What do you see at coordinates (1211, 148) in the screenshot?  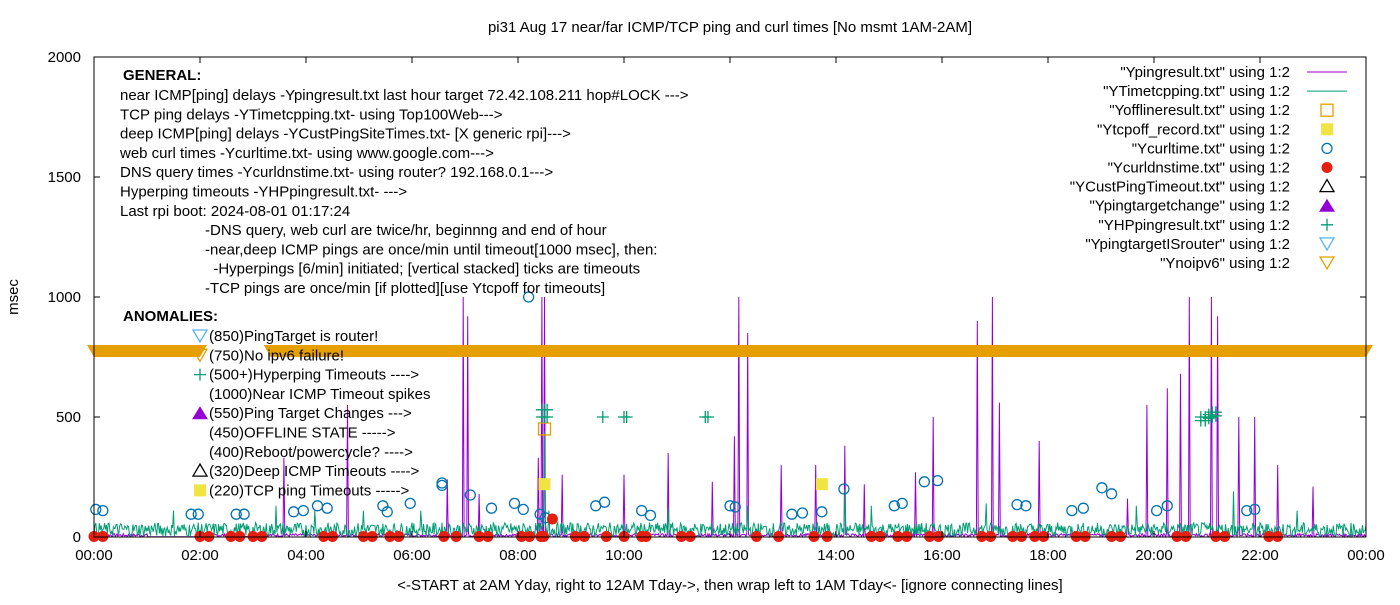 I see `legend-label: "Ycurltime.txt" using 1:2` at bounding box center [1211, 148].